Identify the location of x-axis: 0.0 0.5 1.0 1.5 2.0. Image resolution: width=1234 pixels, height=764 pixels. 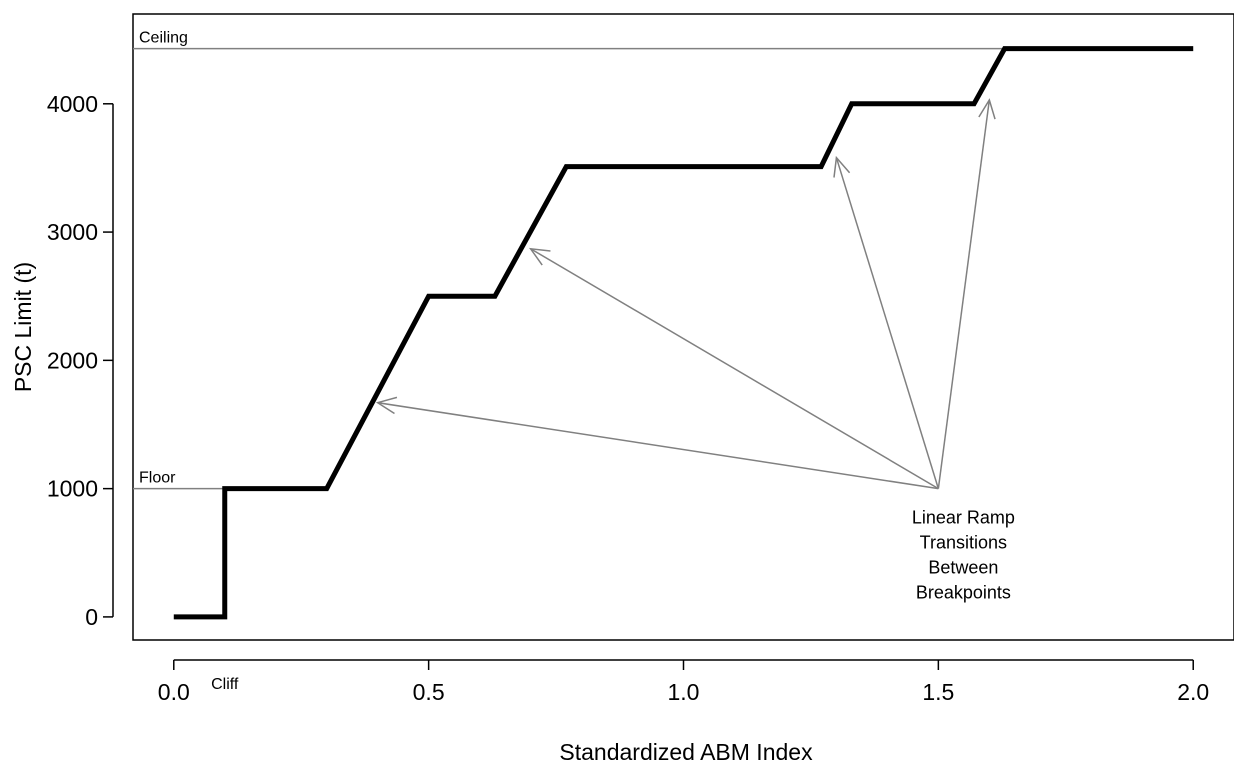
(683, 682).